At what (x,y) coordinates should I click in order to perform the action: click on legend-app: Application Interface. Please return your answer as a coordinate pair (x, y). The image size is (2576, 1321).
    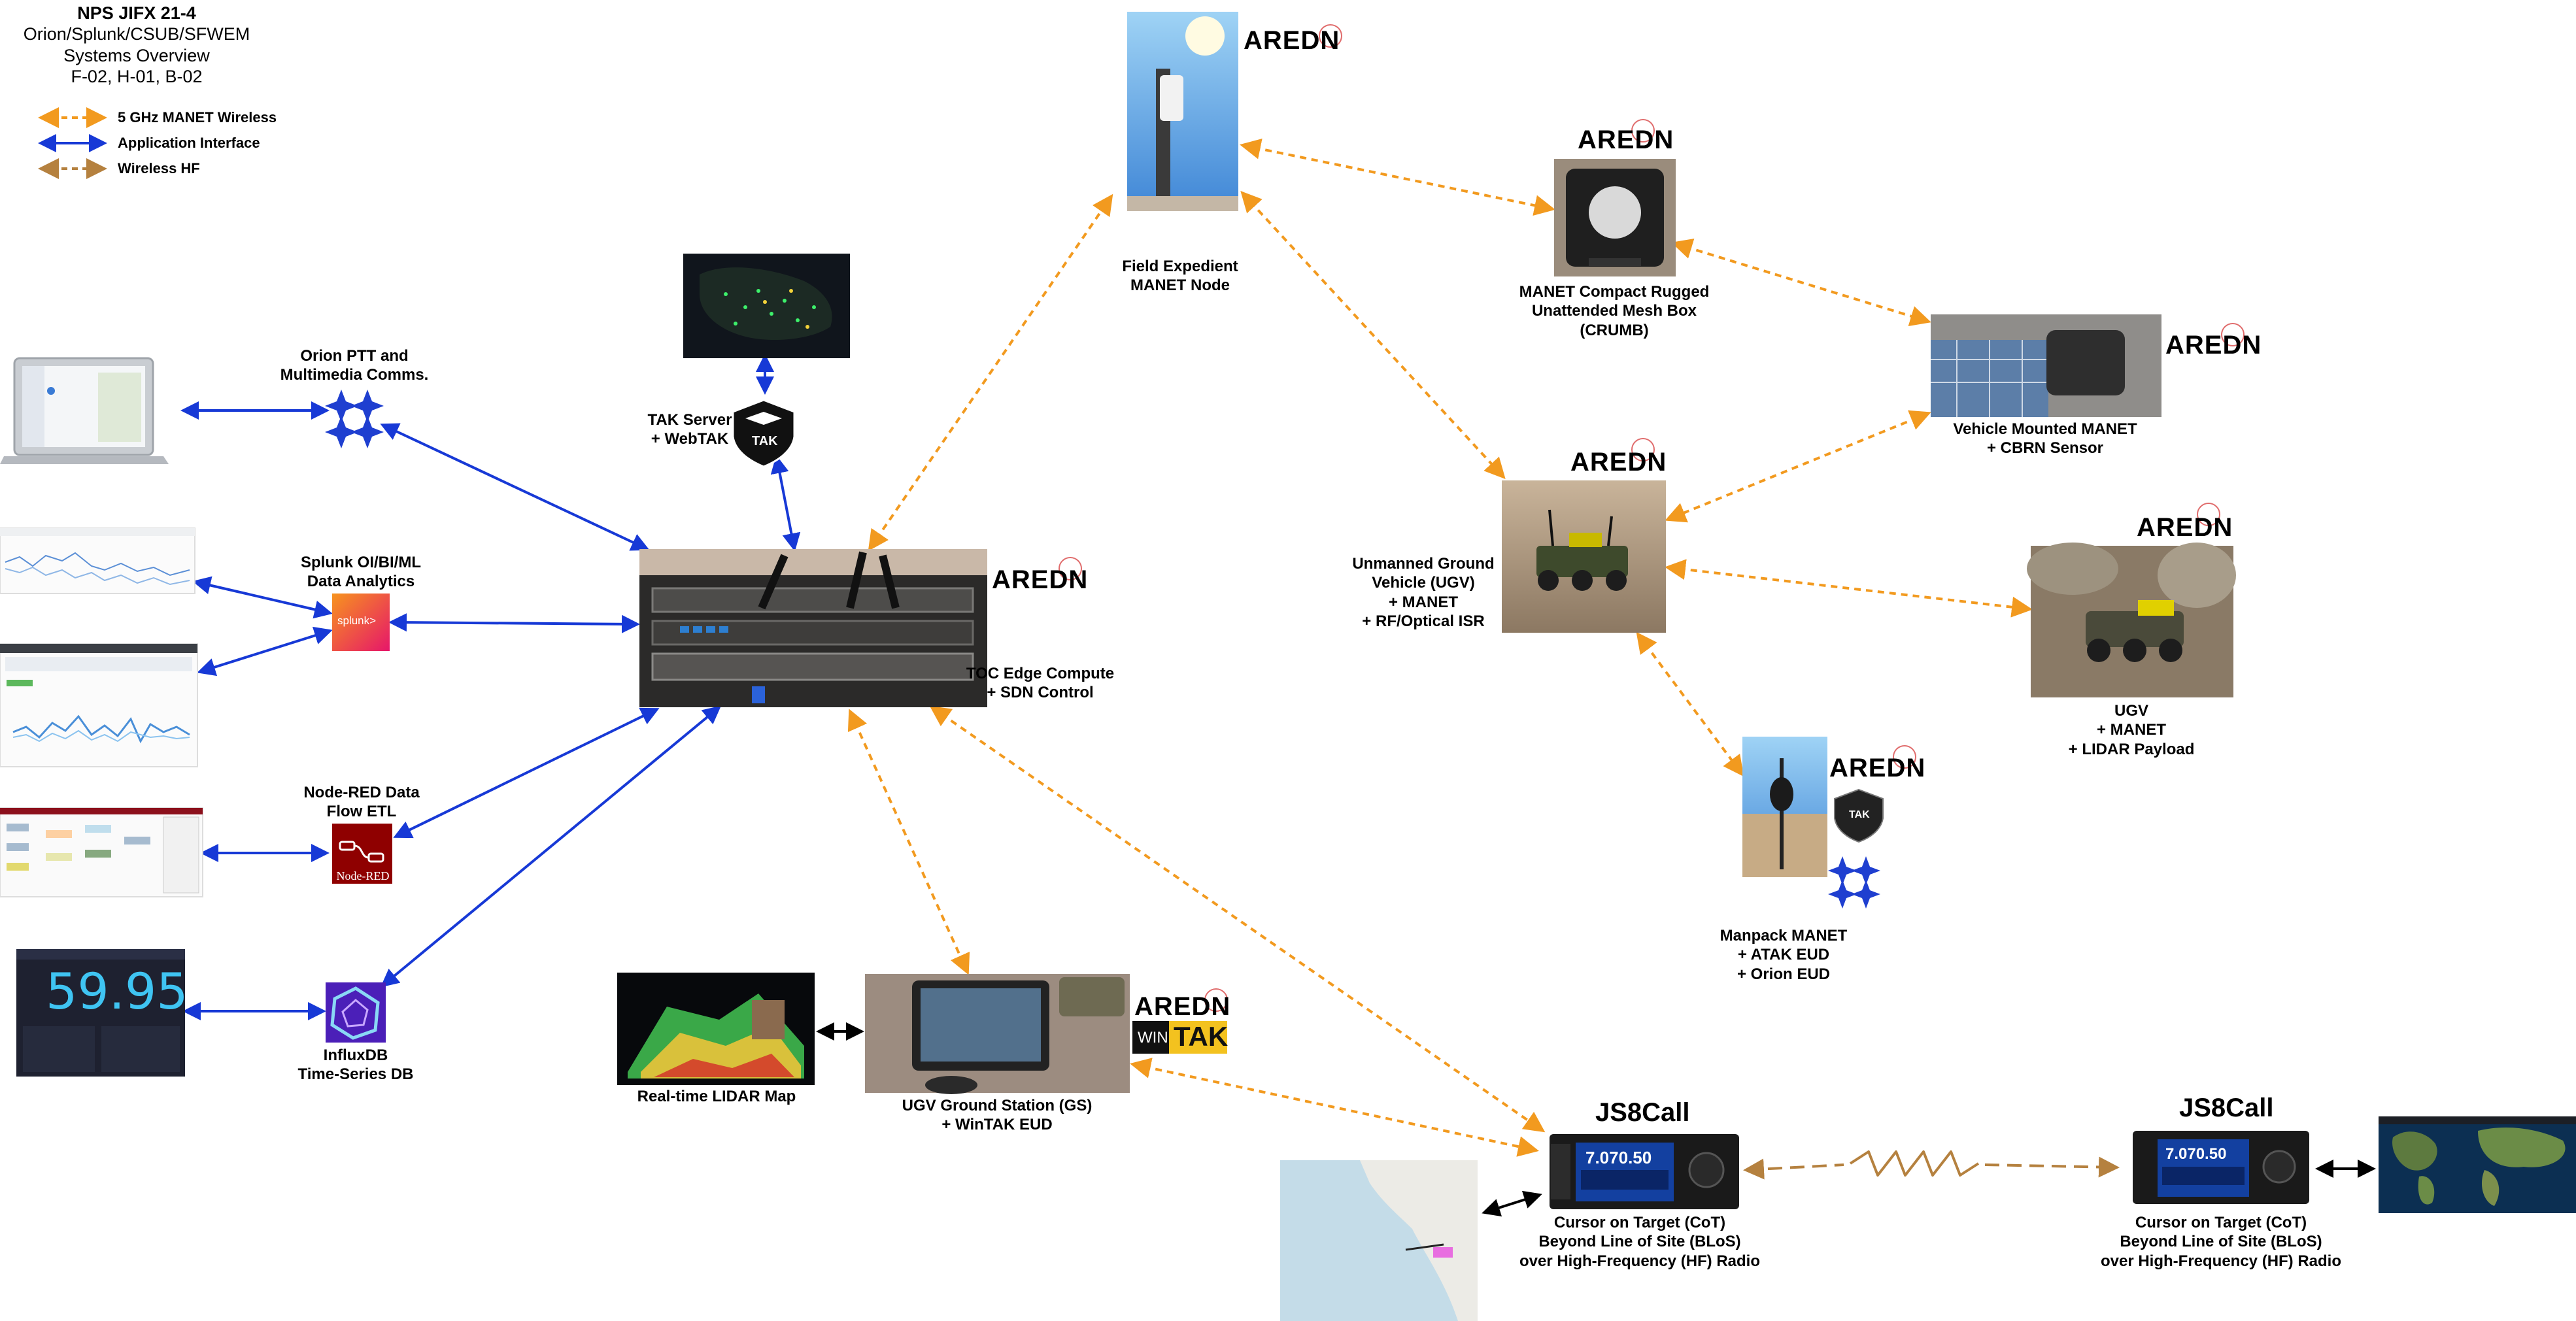
    Looking at the image, I should click on (189, 143).